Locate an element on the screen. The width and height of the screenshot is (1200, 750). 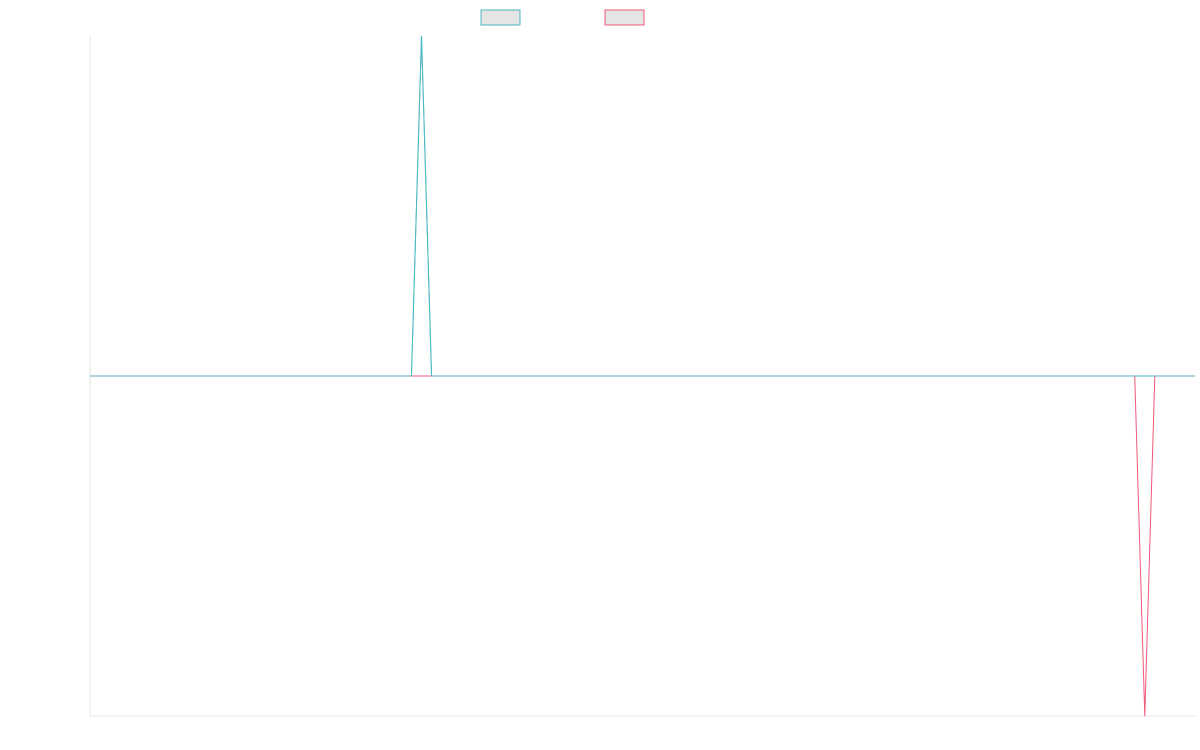
legend is located at coordinates (562, 17).